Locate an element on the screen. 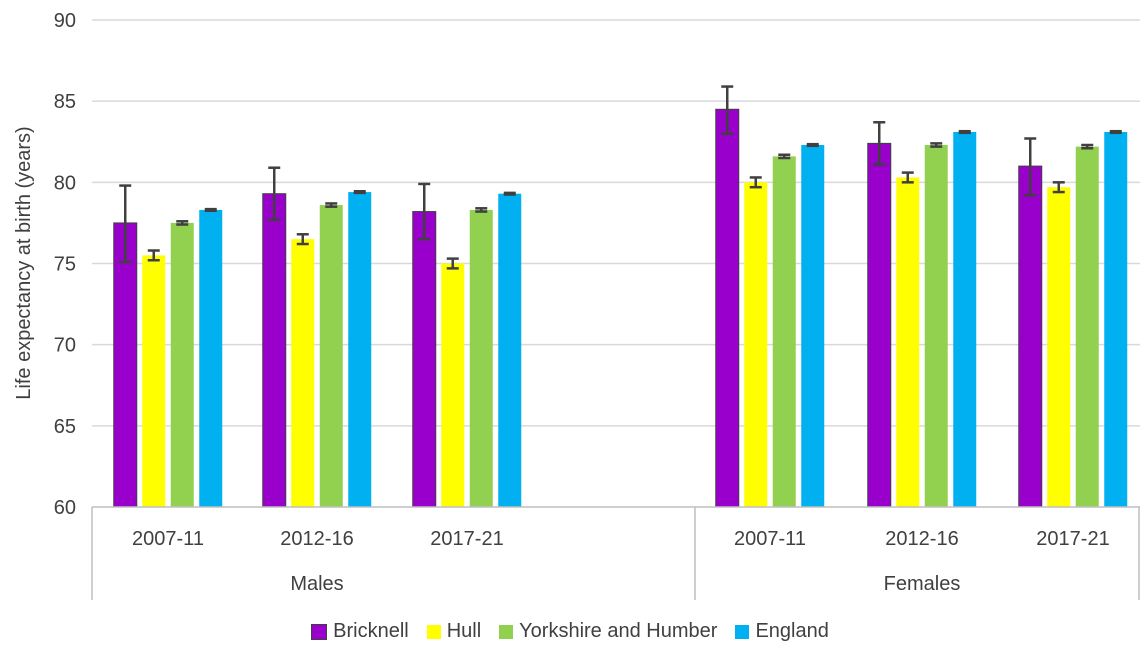 This screenshot has height=650, width=1140. legend-item: England is located at coordinates (782, 631).